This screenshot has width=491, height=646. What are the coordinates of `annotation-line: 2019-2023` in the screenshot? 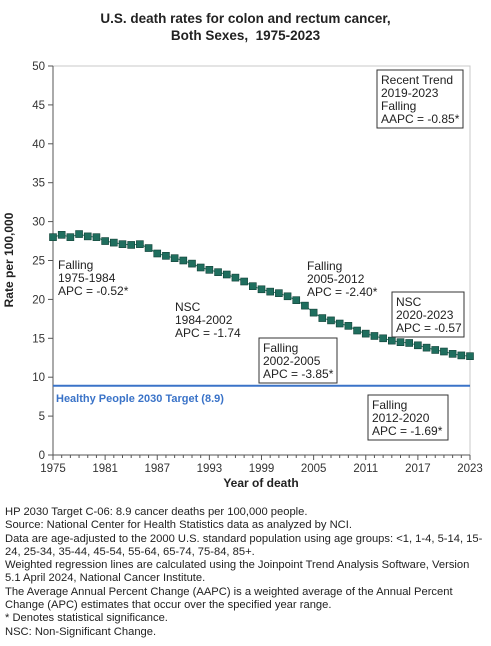 It's located at (410, 93).